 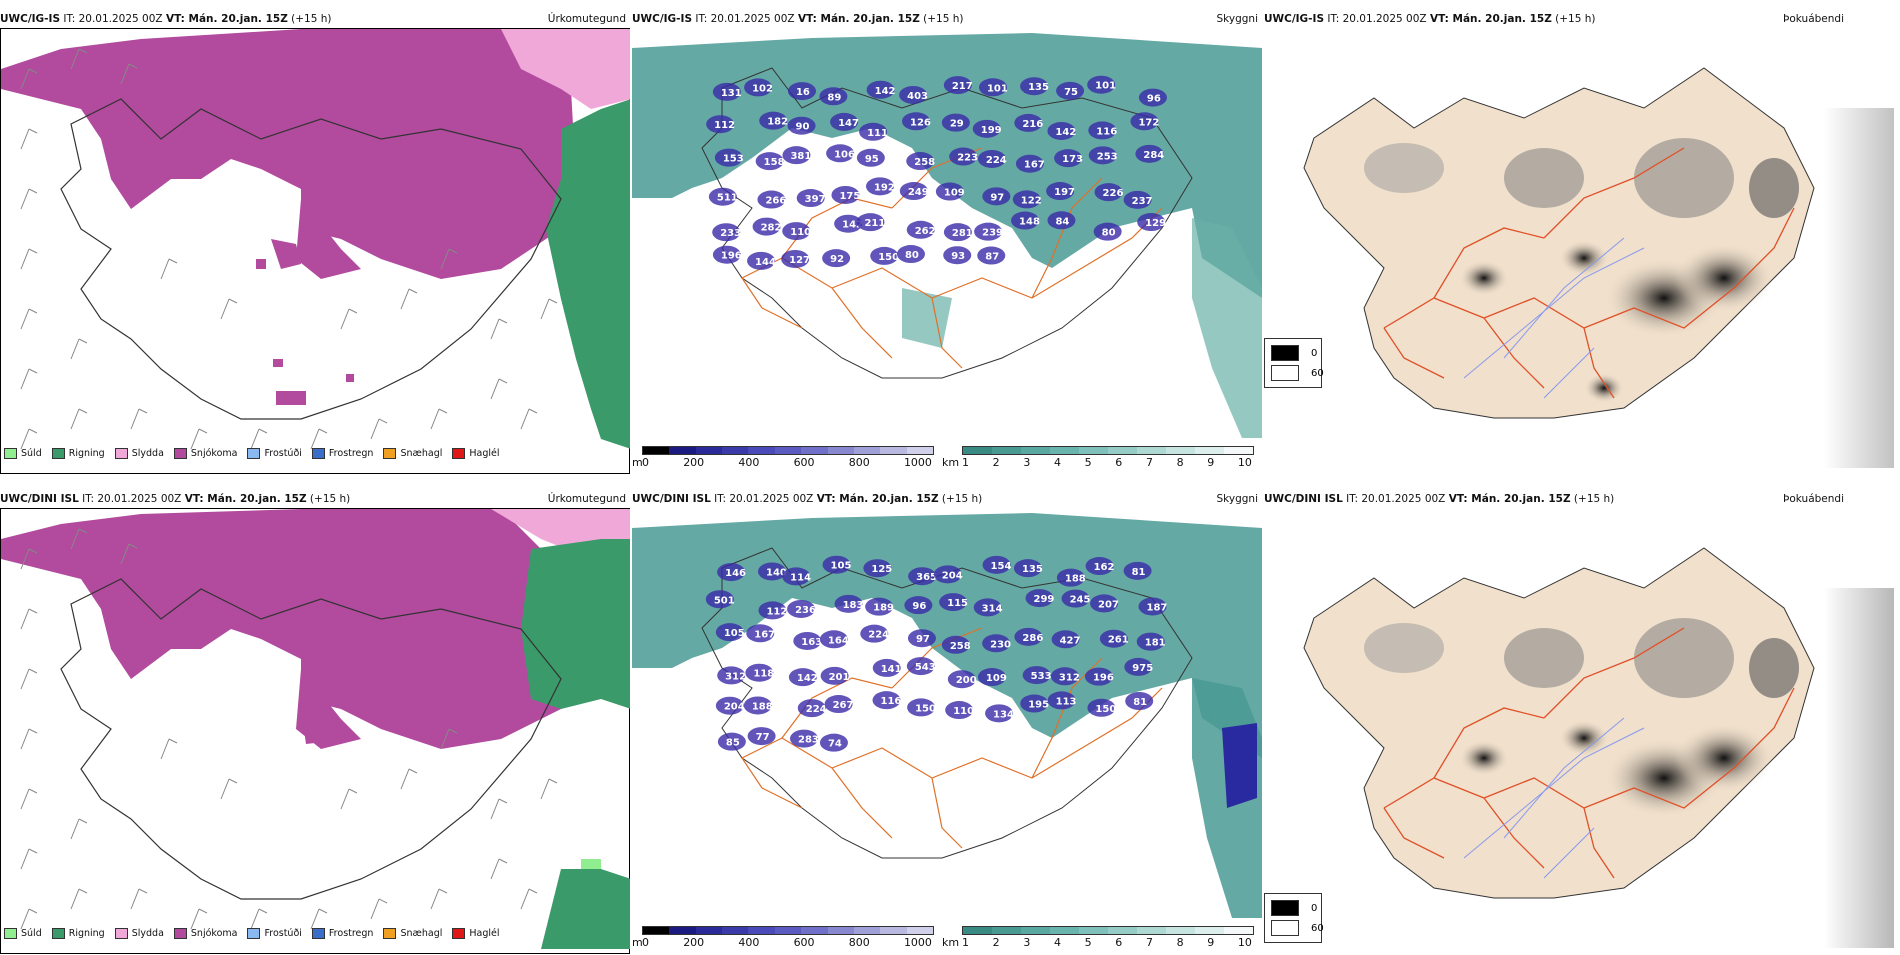 What do you see at coordinates (1031, 200) in the screenshot?
I see `cloud-base-label: 122` at bounding box center [1031, 200].